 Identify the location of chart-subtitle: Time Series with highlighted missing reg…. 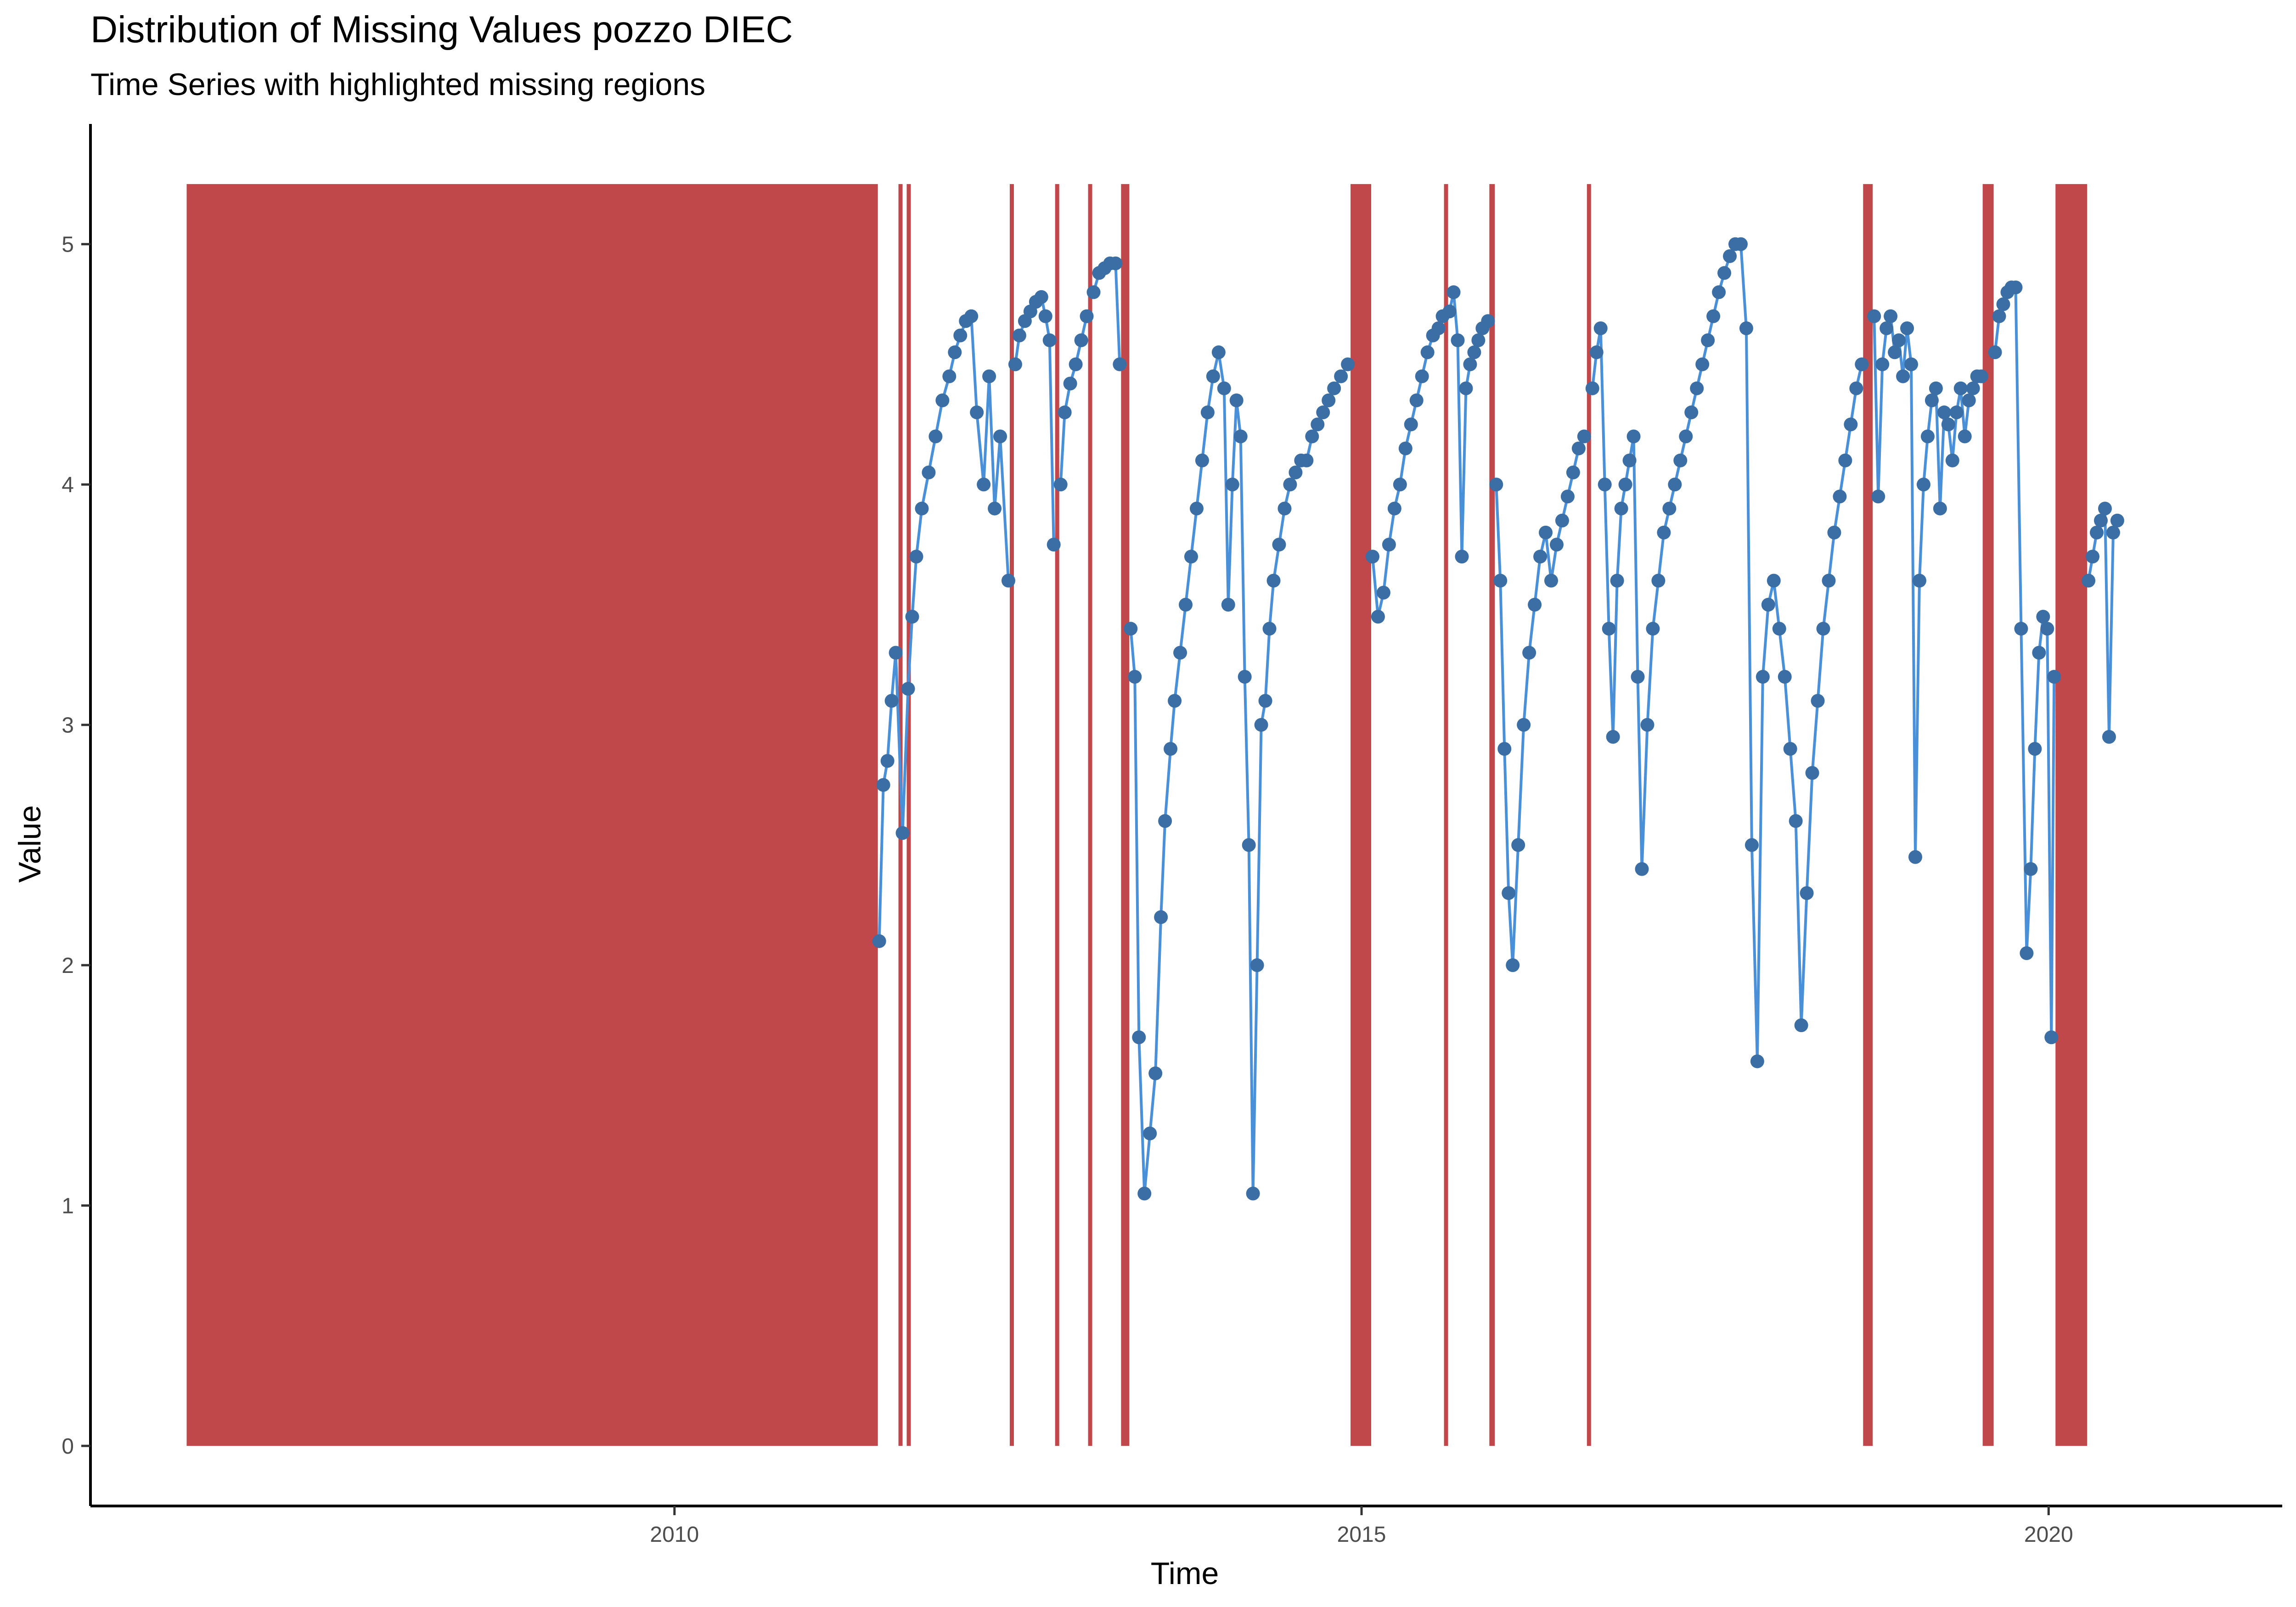
(398, 84).